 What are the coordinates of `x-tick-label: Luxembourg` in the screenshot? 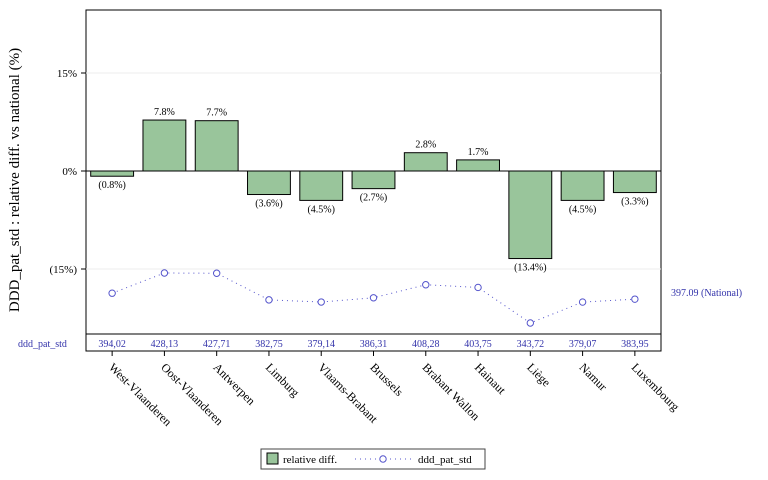 It's located at (656, 387).